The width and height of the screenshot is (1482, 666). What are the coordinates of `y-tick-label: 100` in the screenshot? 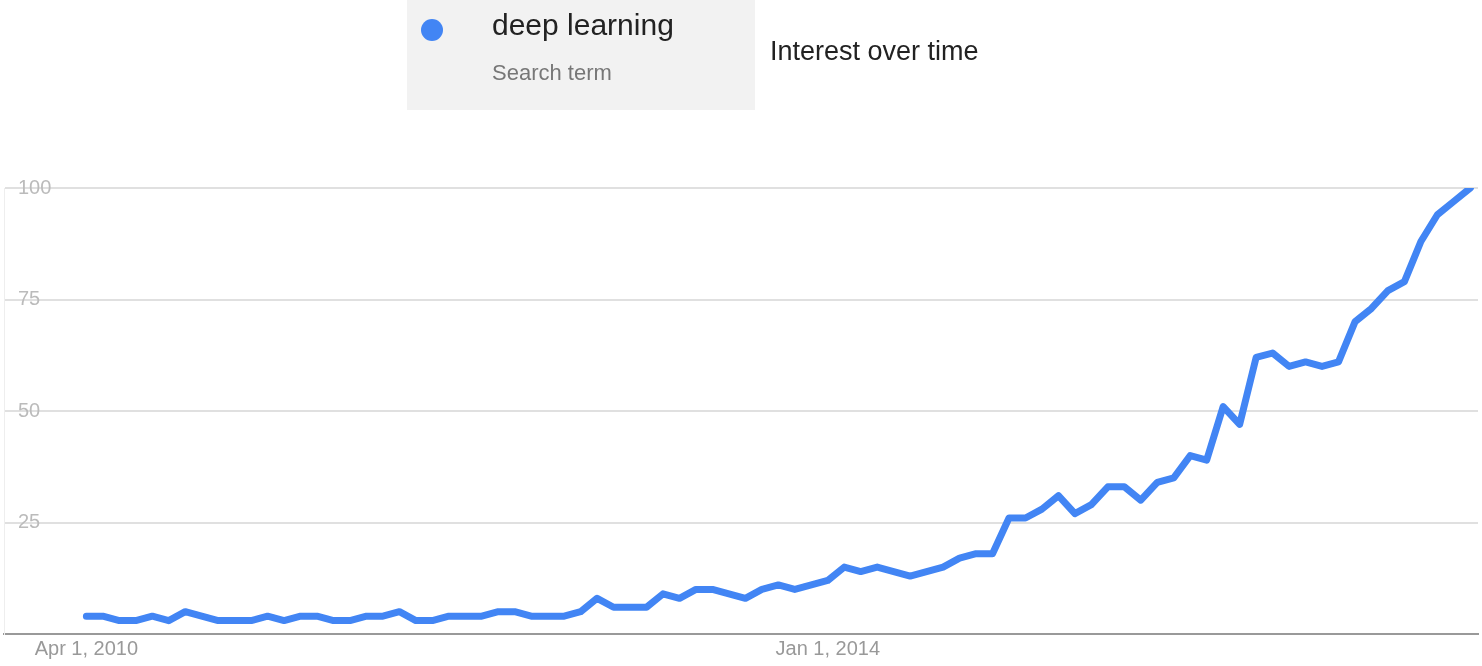 It's located at (35, 186).